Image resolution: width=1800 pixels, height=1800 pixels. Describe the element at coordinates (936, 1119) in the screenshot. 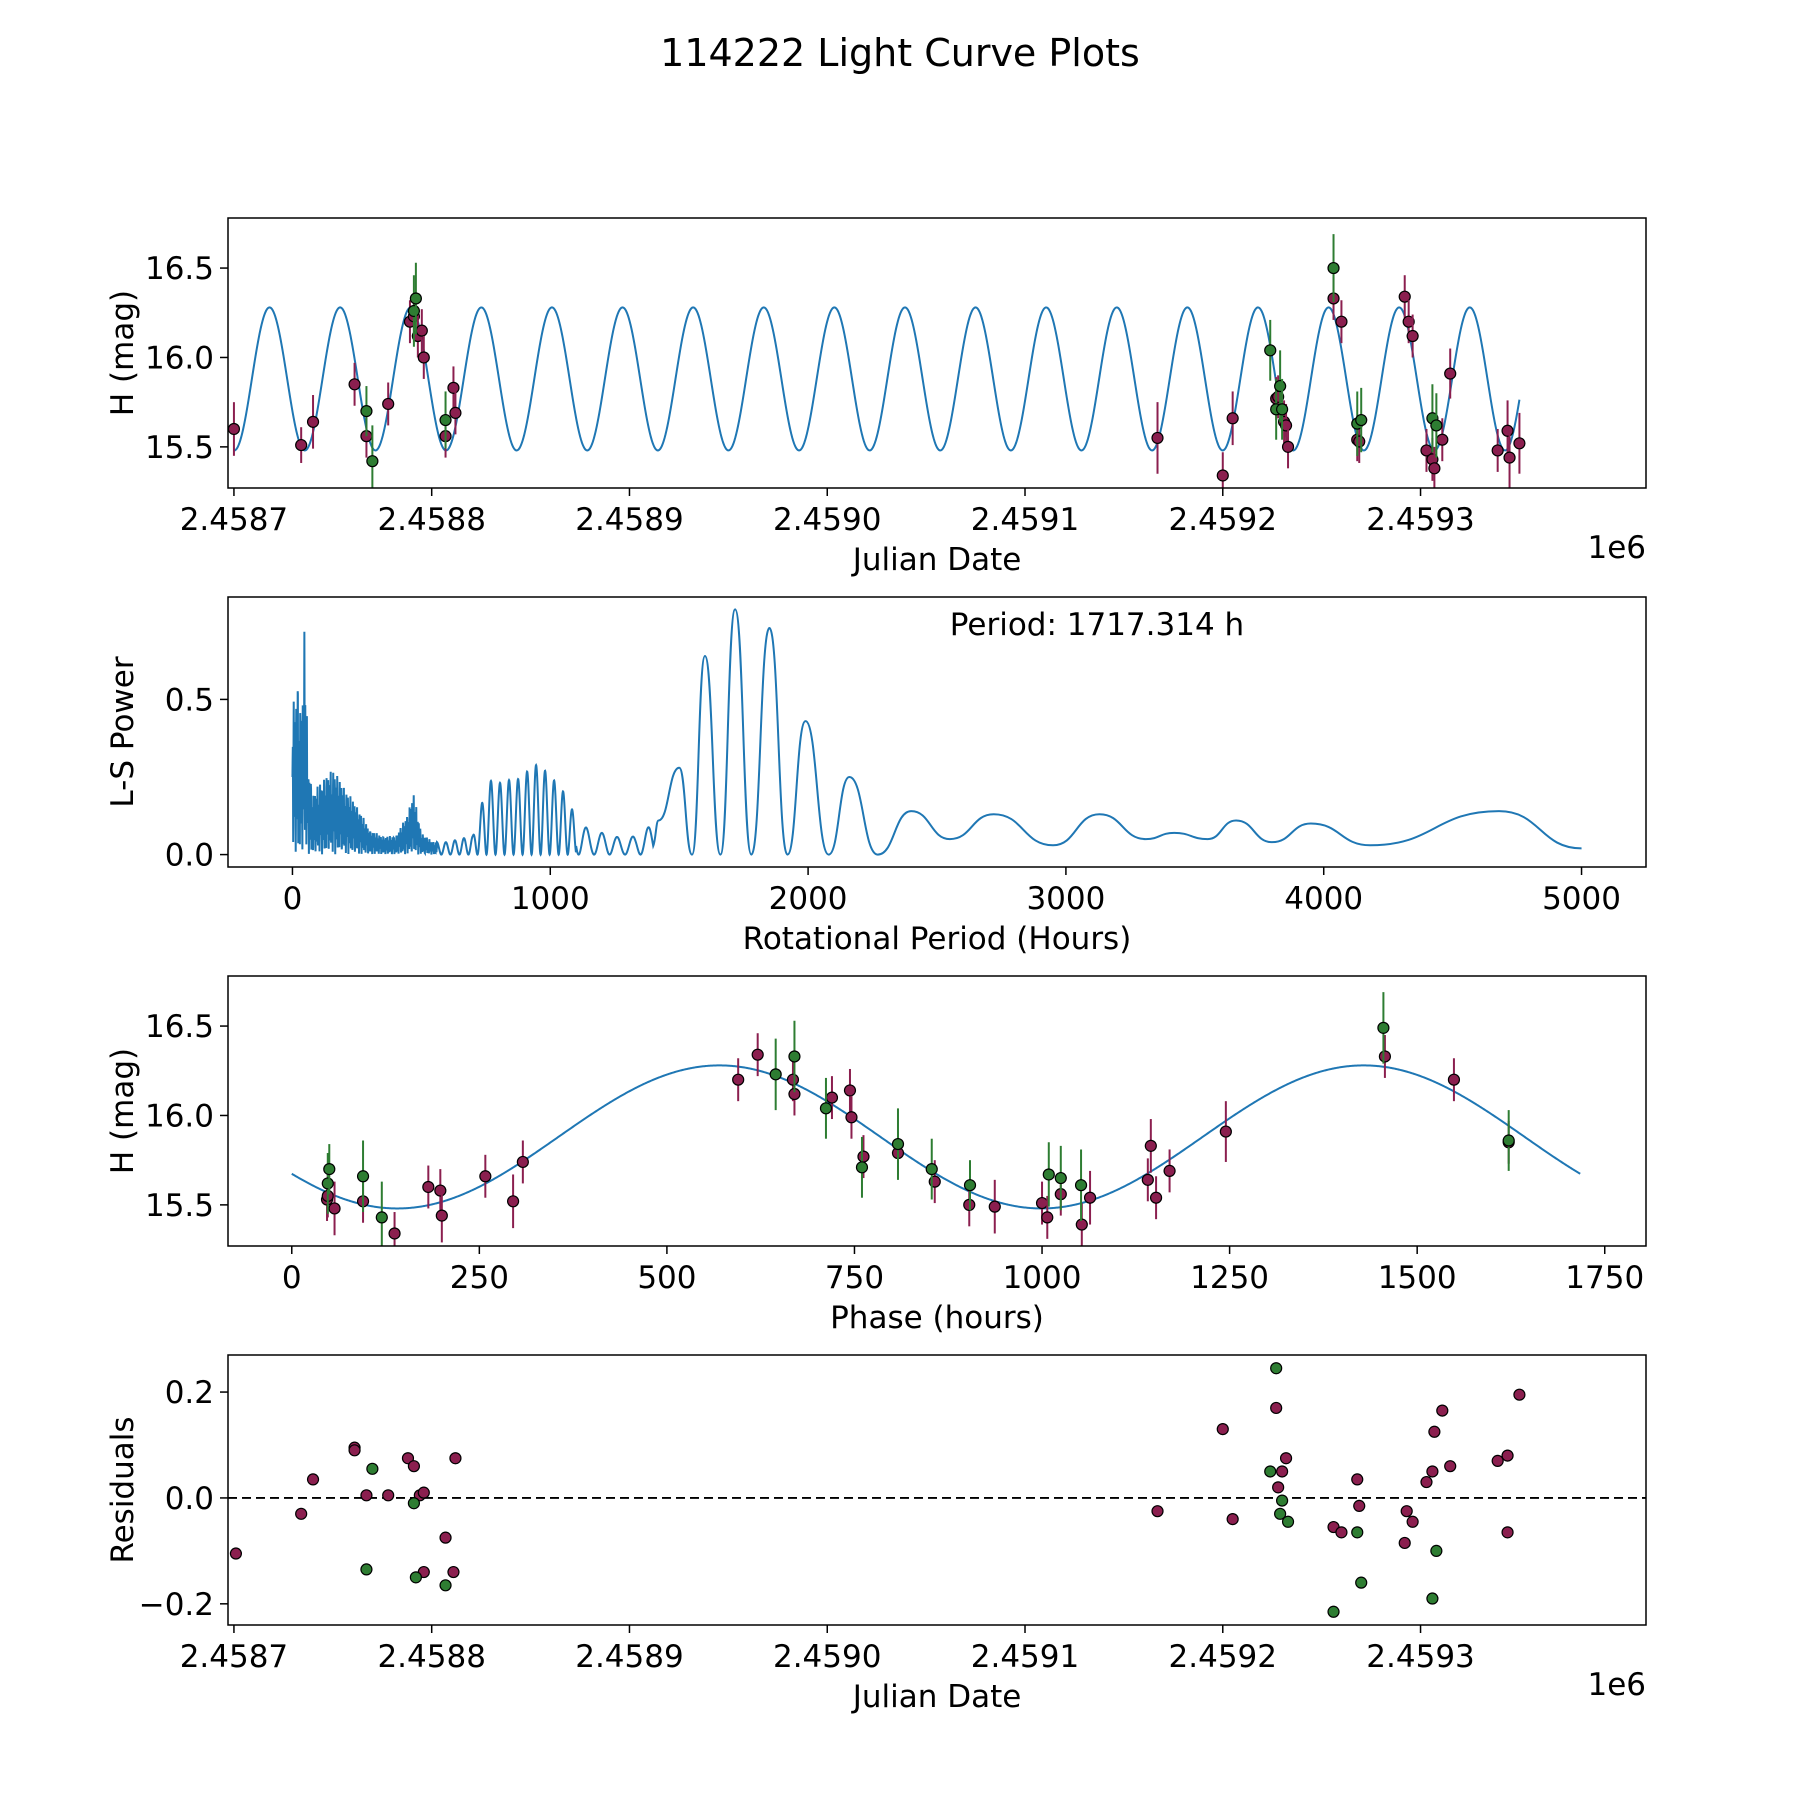

I see `plot-area` at that location.